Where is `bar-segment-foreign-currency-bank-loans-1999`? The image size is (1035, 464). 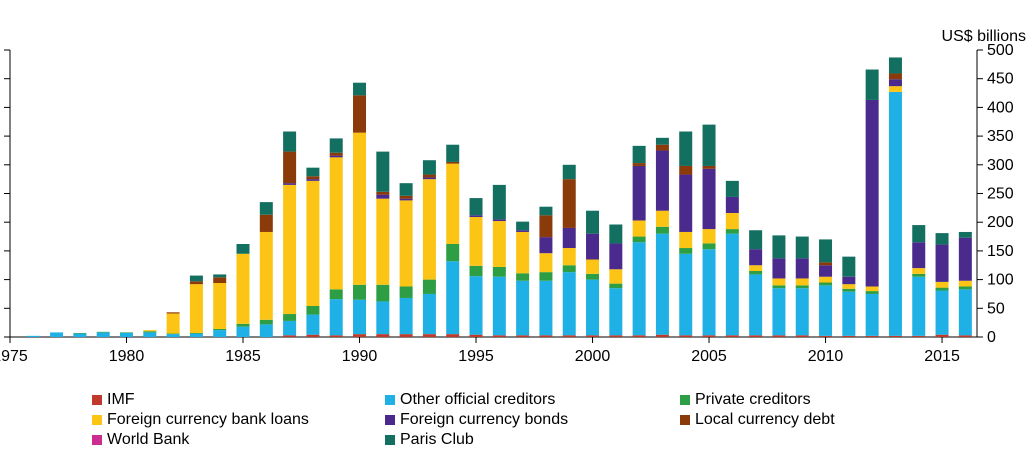 bar-segment-foreign-currency-bank-loans-1999 is located at coordinates (569, 257).